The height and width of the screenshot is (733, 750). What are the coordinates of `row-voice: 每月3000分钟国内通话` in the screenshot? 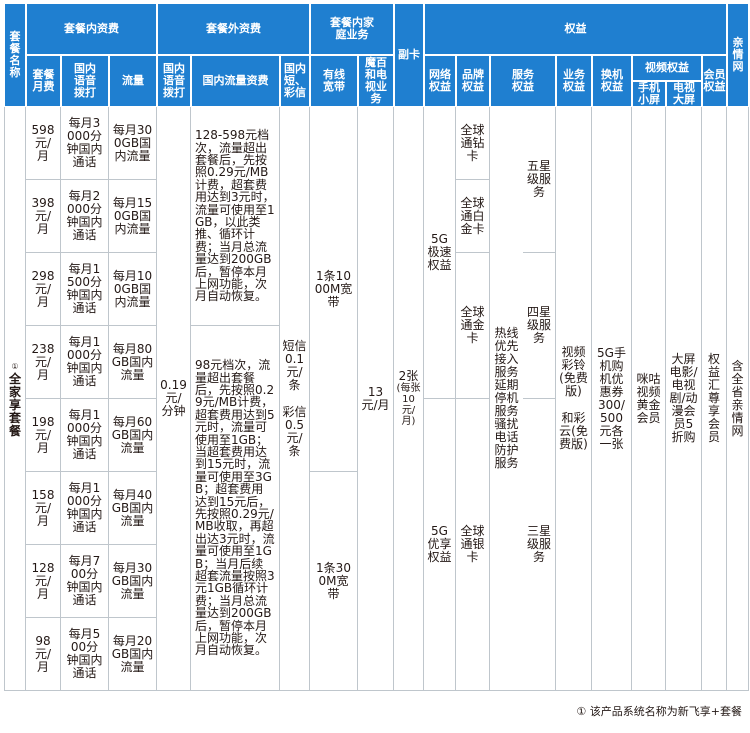 It's located at (85, 143).